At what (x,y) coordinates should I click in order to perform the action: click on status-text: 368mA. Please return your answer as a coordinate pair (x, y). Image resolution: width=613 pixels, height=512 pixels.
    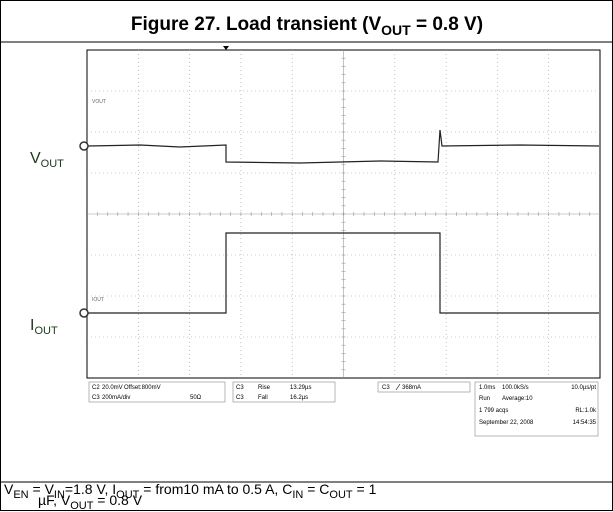
    Looking at the image, I should click on (411, 388).